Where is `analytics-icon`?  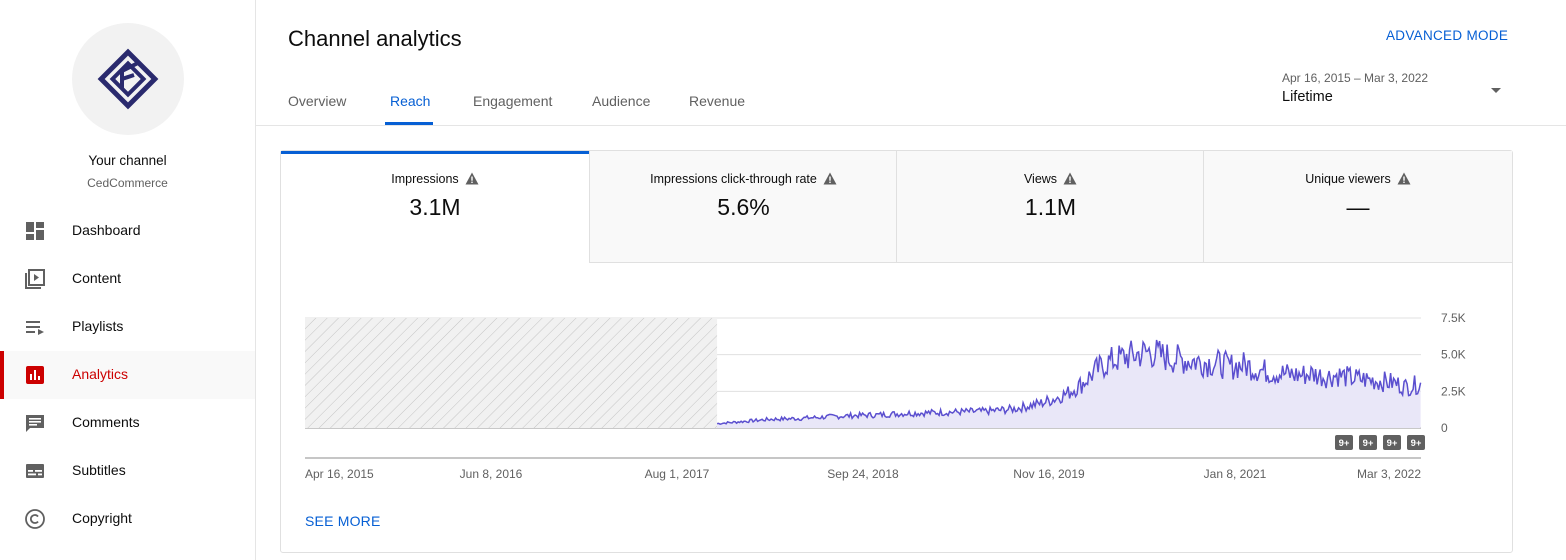 analytics-icon is located at coordinates (35, 375).